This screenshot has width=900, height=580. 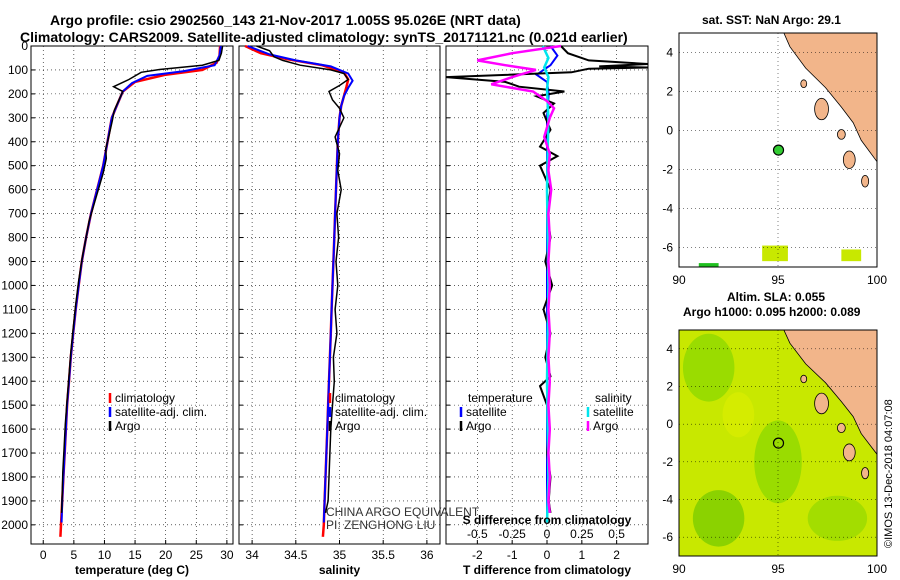 What do you see at coordinates (477, 534) in the screenshot?
I see `secondary-tick-label: -0.5` at bounding box center [477, 534].